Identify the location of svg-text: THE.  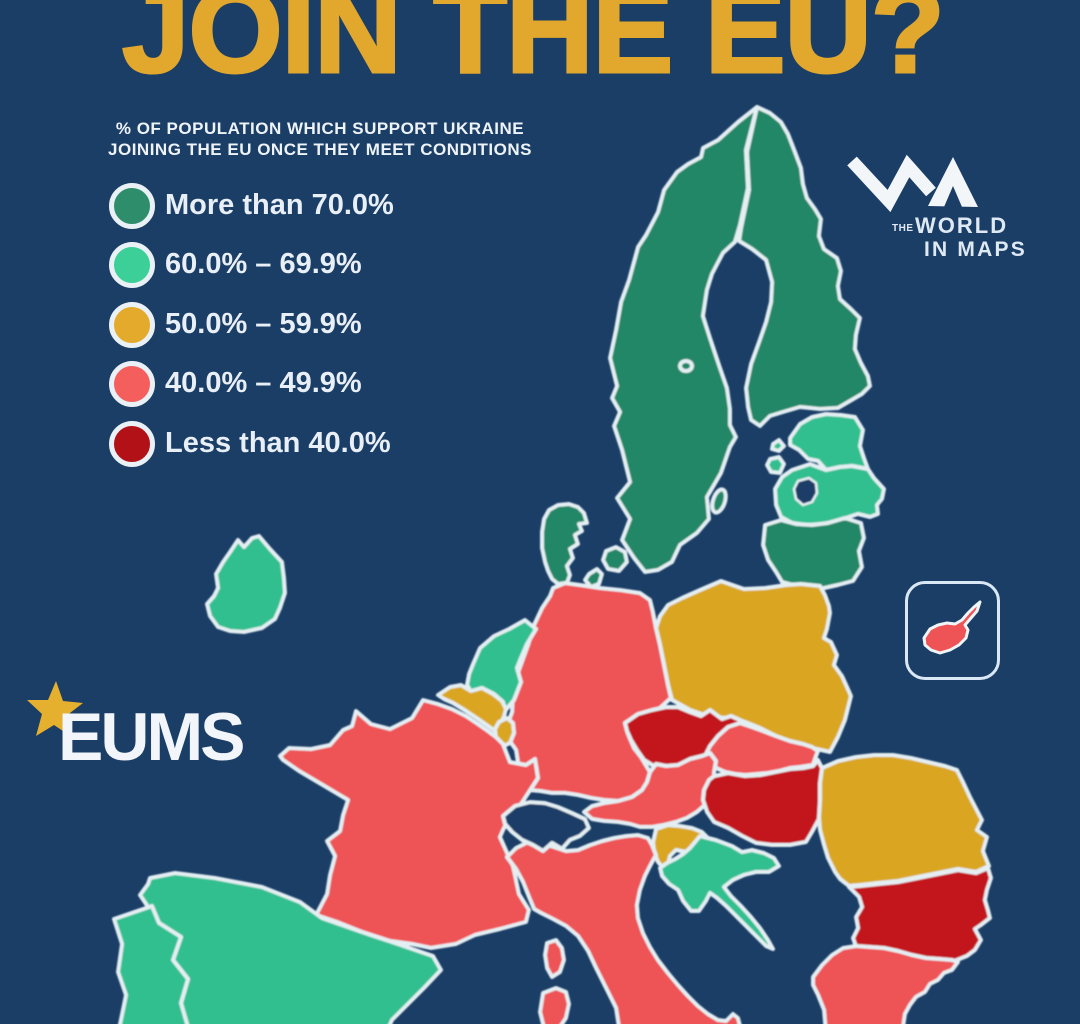
(903, 228).